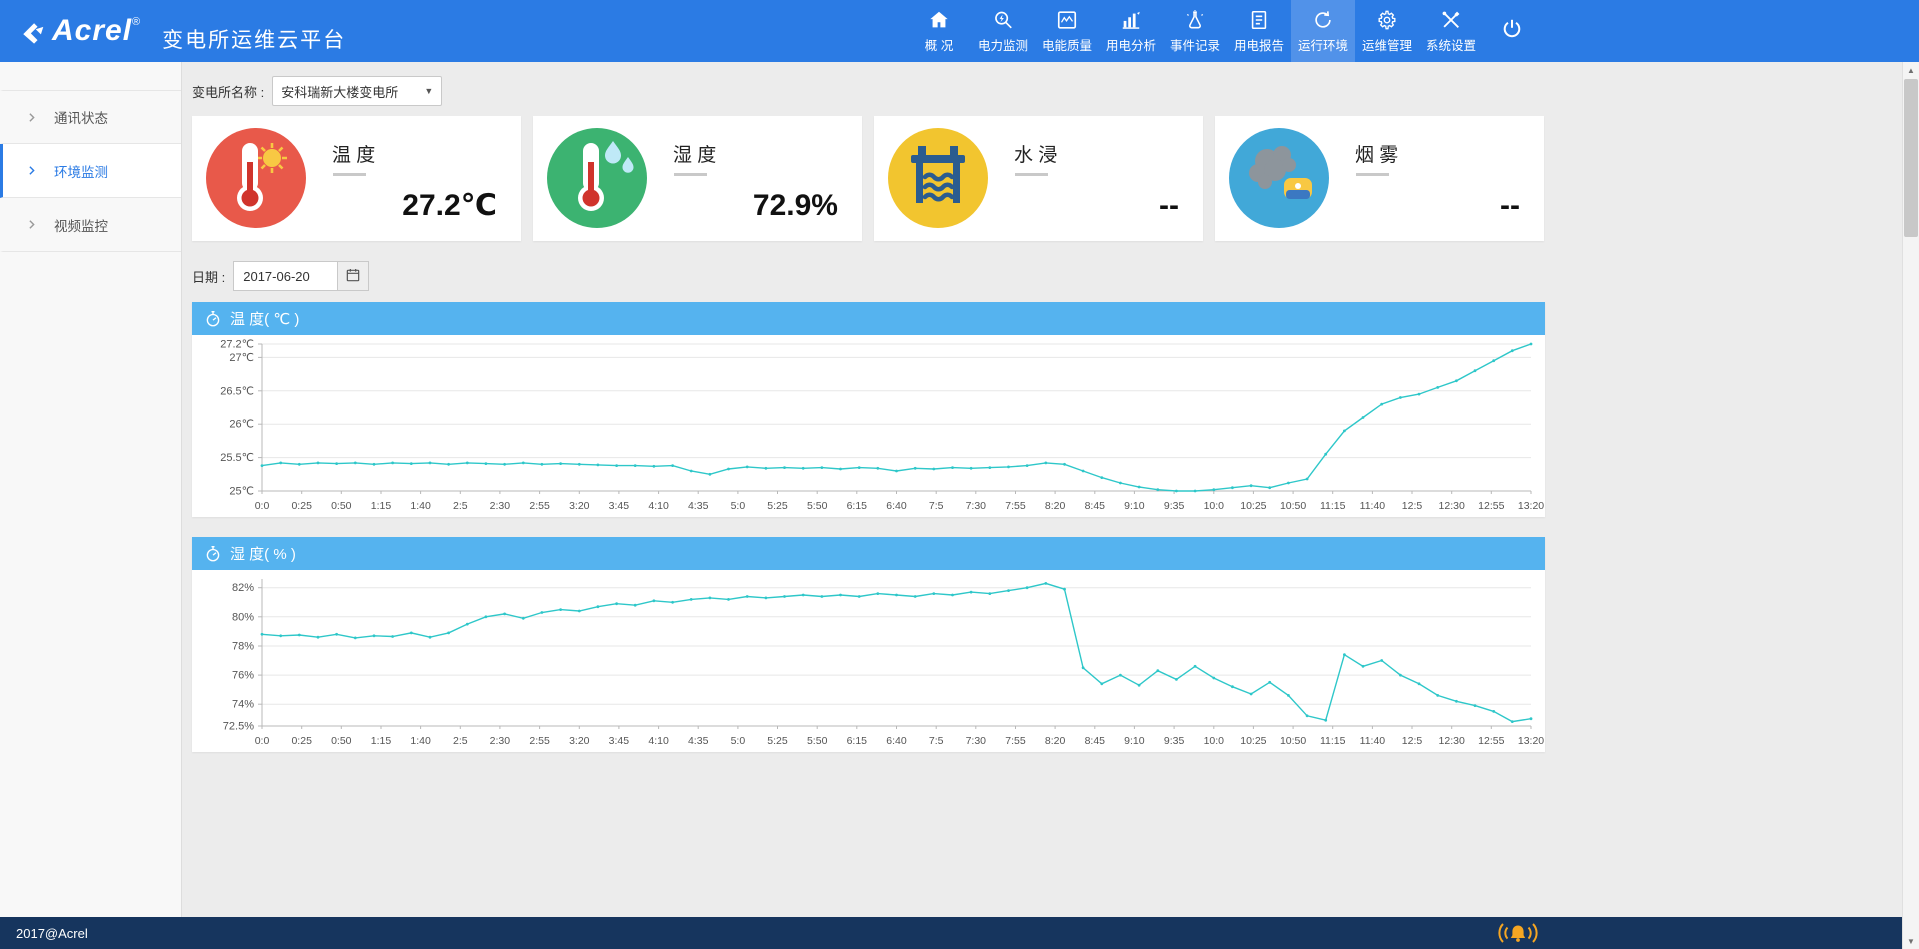 The image size is (1919, 949). Describe the element at coordinates (777, 741) in the screenshot. I see `svg-text: 5:25` at that location.